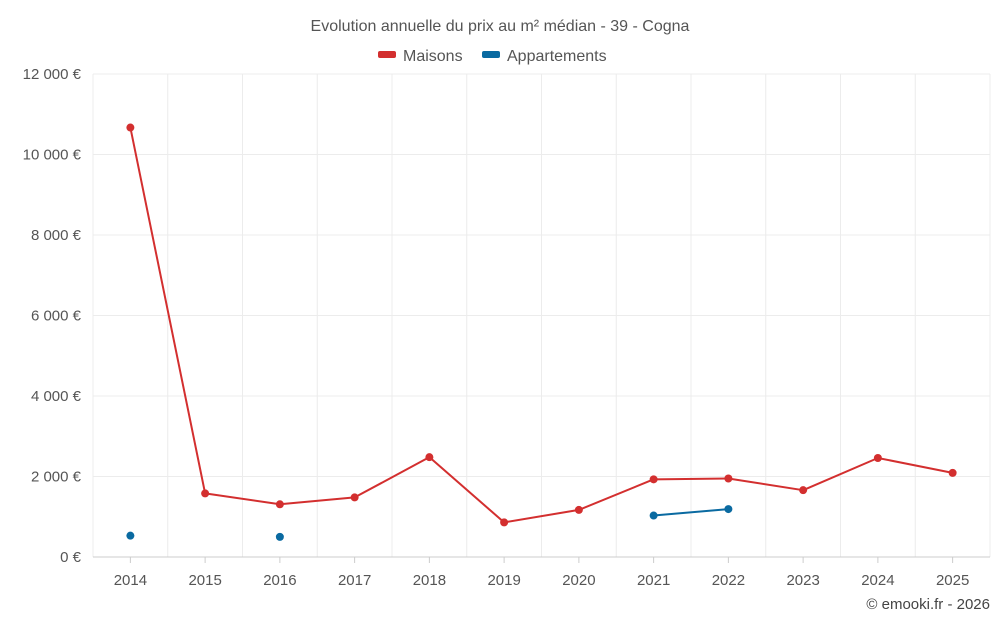 The height and width of the screenshot is (625, 1000). I want to click on x-tick-label: 2022, so click(728, 580).